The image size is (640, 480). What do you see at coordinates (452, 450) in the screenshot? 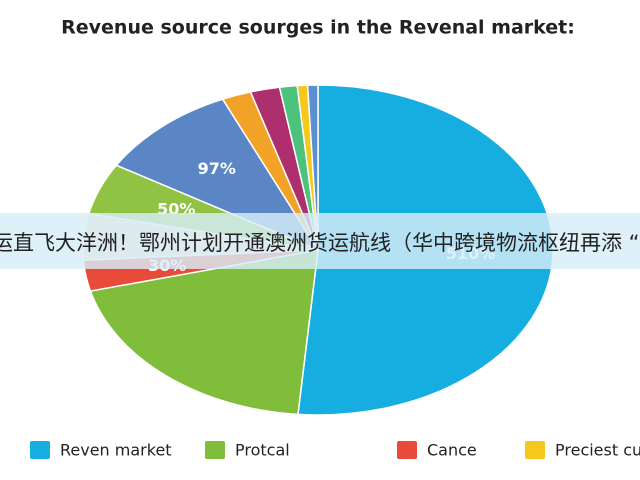
I see `legend-label: Cance` at bounding box center [452, 450].